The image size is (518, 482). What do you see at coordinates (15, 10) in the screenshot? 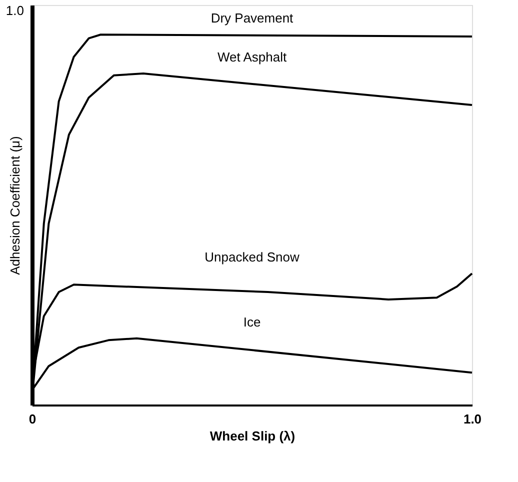
I see `text: 1.0` at bounding box center [15, 10].